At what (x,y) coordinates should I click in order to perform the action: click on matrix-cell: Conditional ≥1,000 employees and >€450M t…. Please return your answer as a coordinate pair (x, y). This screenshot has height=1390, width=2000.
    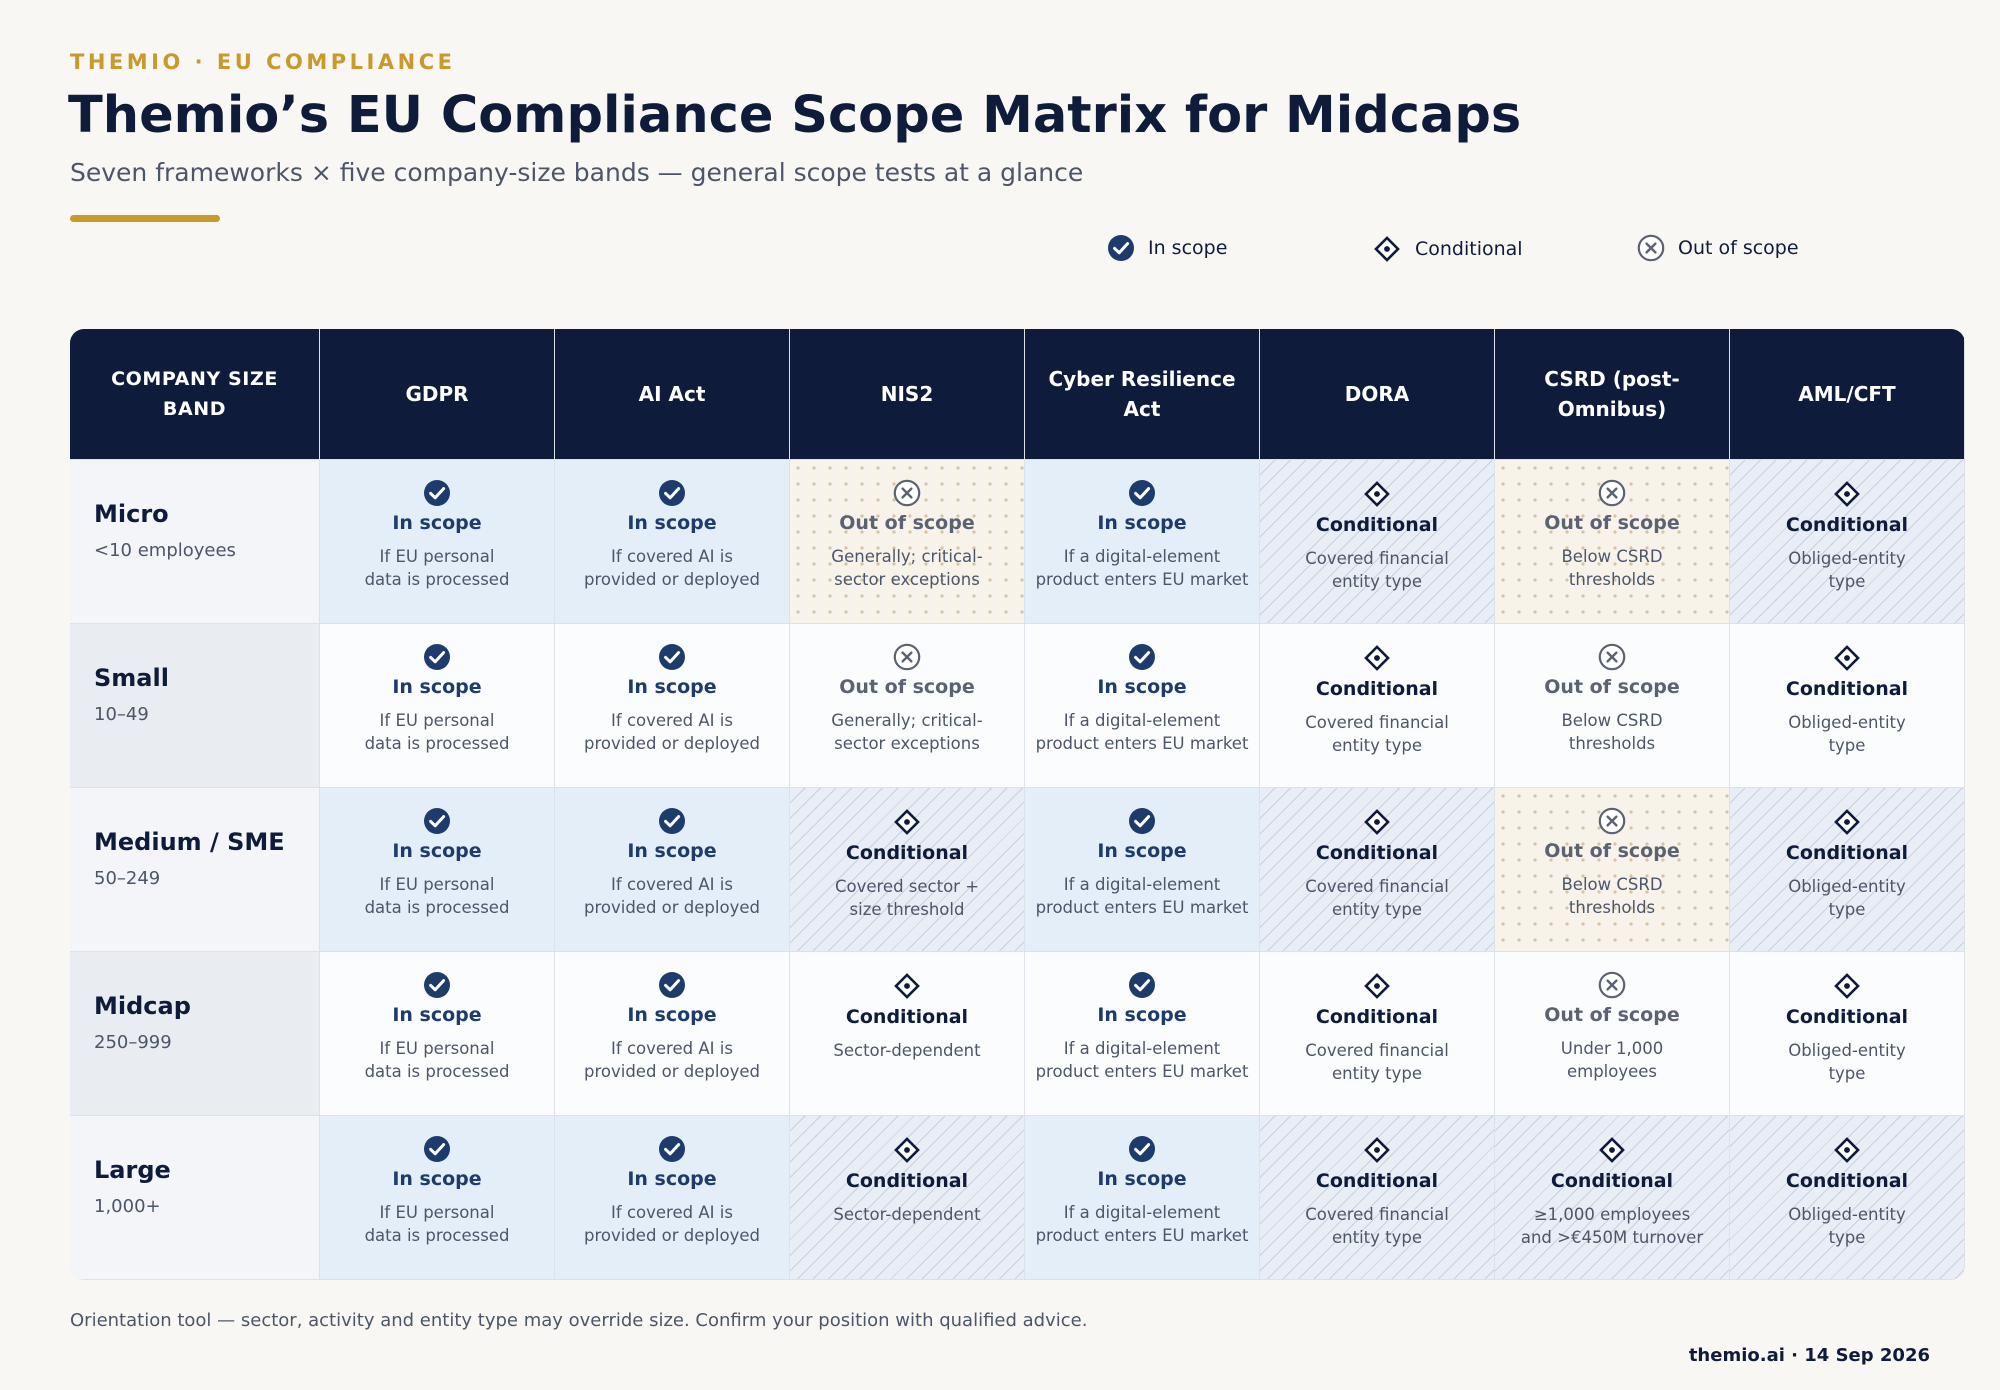
    Looking at the image, I should click on (1612, 1197).